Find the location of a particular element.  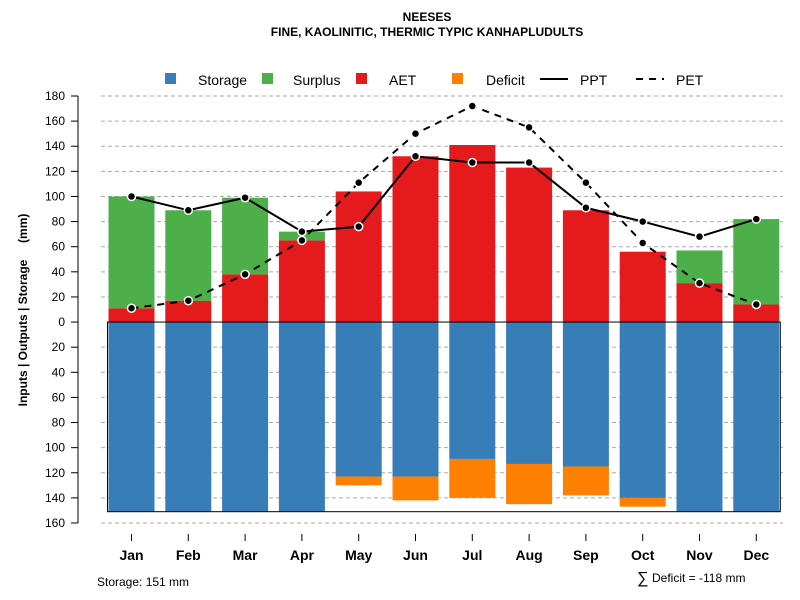

deficit-sum-symbol: ∑ is located at coordinates (642, 578).